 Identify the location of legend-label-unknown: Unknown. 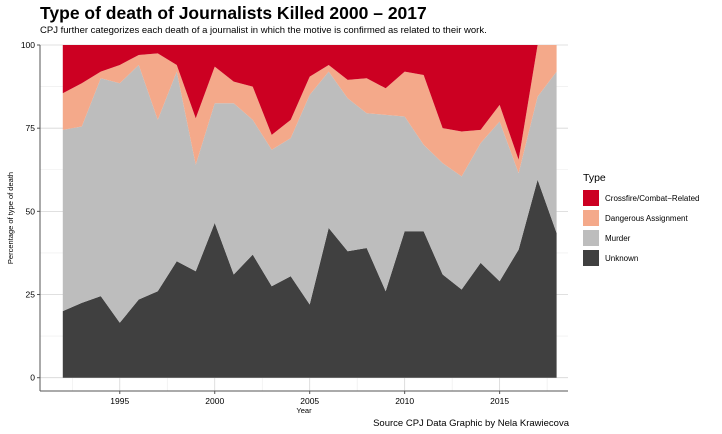
(622, 258).